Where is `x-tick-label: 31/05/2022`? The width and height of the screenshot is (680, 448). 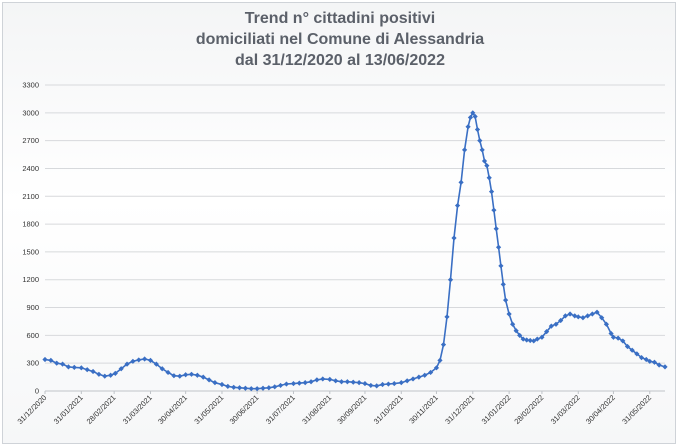 x-tick-label: 31/05/2022 is located at coordinates (636, 409).